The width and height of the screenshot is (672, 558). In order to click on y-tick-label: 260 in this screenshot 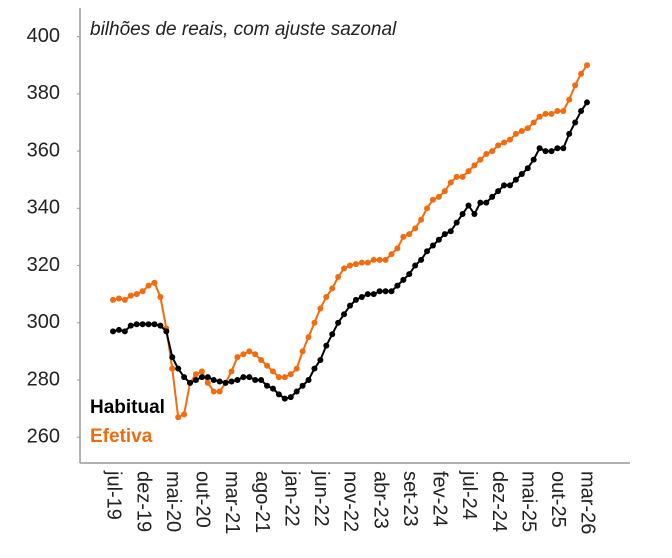, I will do `click(43, 437)`.